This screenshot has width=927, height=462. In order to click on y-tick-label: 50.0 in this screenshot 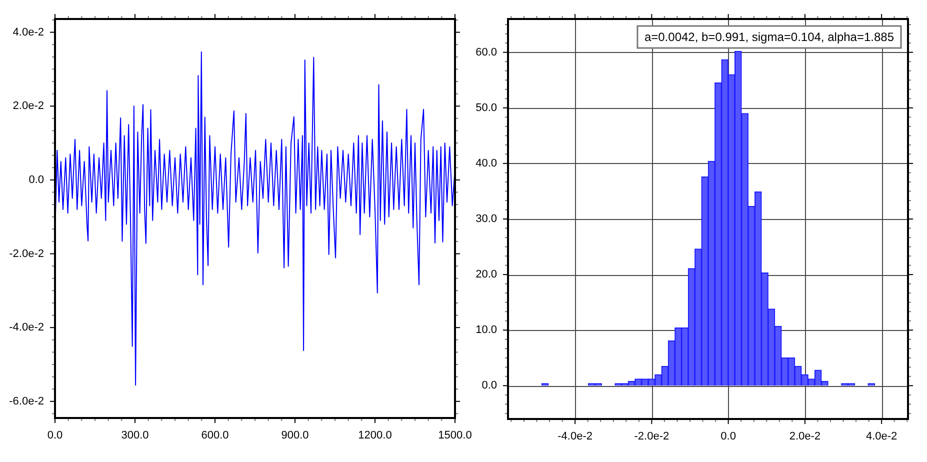, I will do `click(486, 108)`.